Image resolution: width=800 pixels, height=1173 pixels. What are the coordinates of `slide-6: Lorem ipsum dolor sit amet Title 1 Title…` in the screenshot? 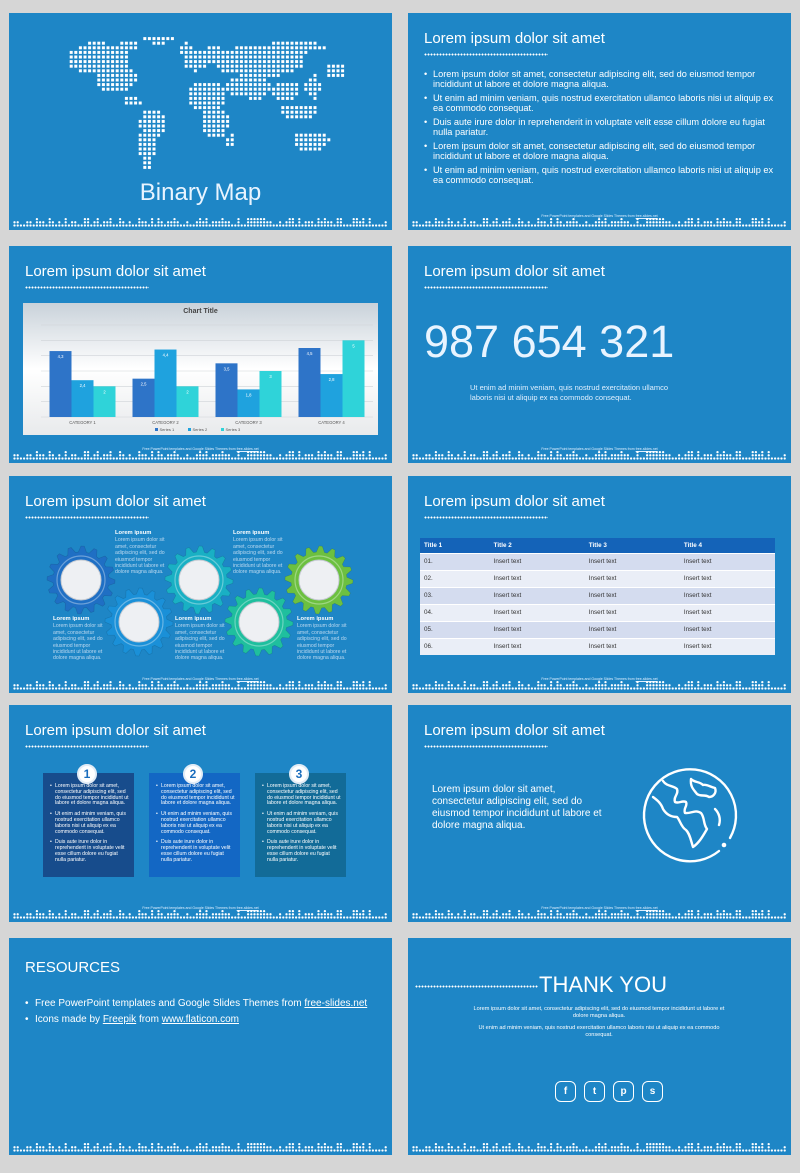 It's located at (599, 584).